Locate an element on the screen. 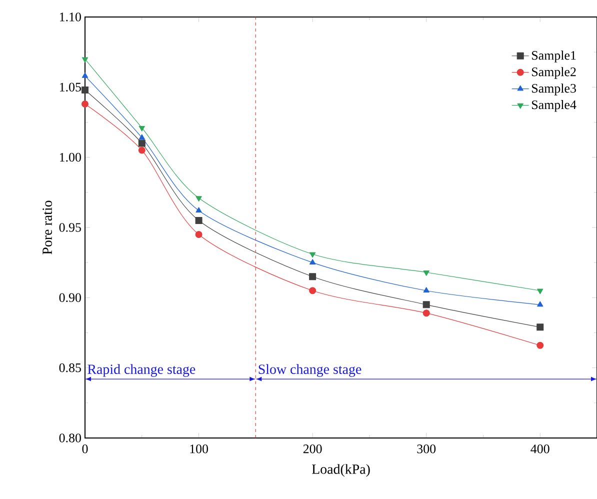 This screenshot has width=597, height=499. y-tick-label: 0.85 is located at coordinates (70, 367).